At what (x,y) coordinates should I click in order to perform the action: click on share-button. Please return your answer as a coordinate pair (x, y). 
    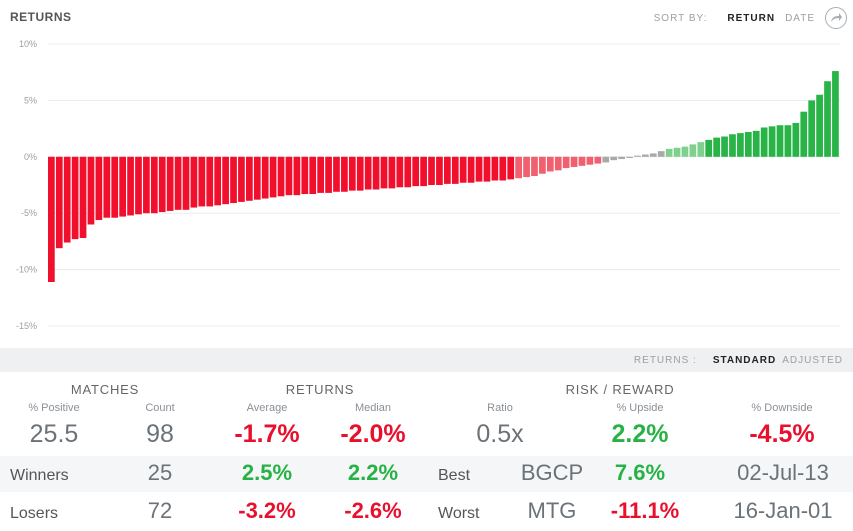
    Looking at the image, I should click on (836, 18).